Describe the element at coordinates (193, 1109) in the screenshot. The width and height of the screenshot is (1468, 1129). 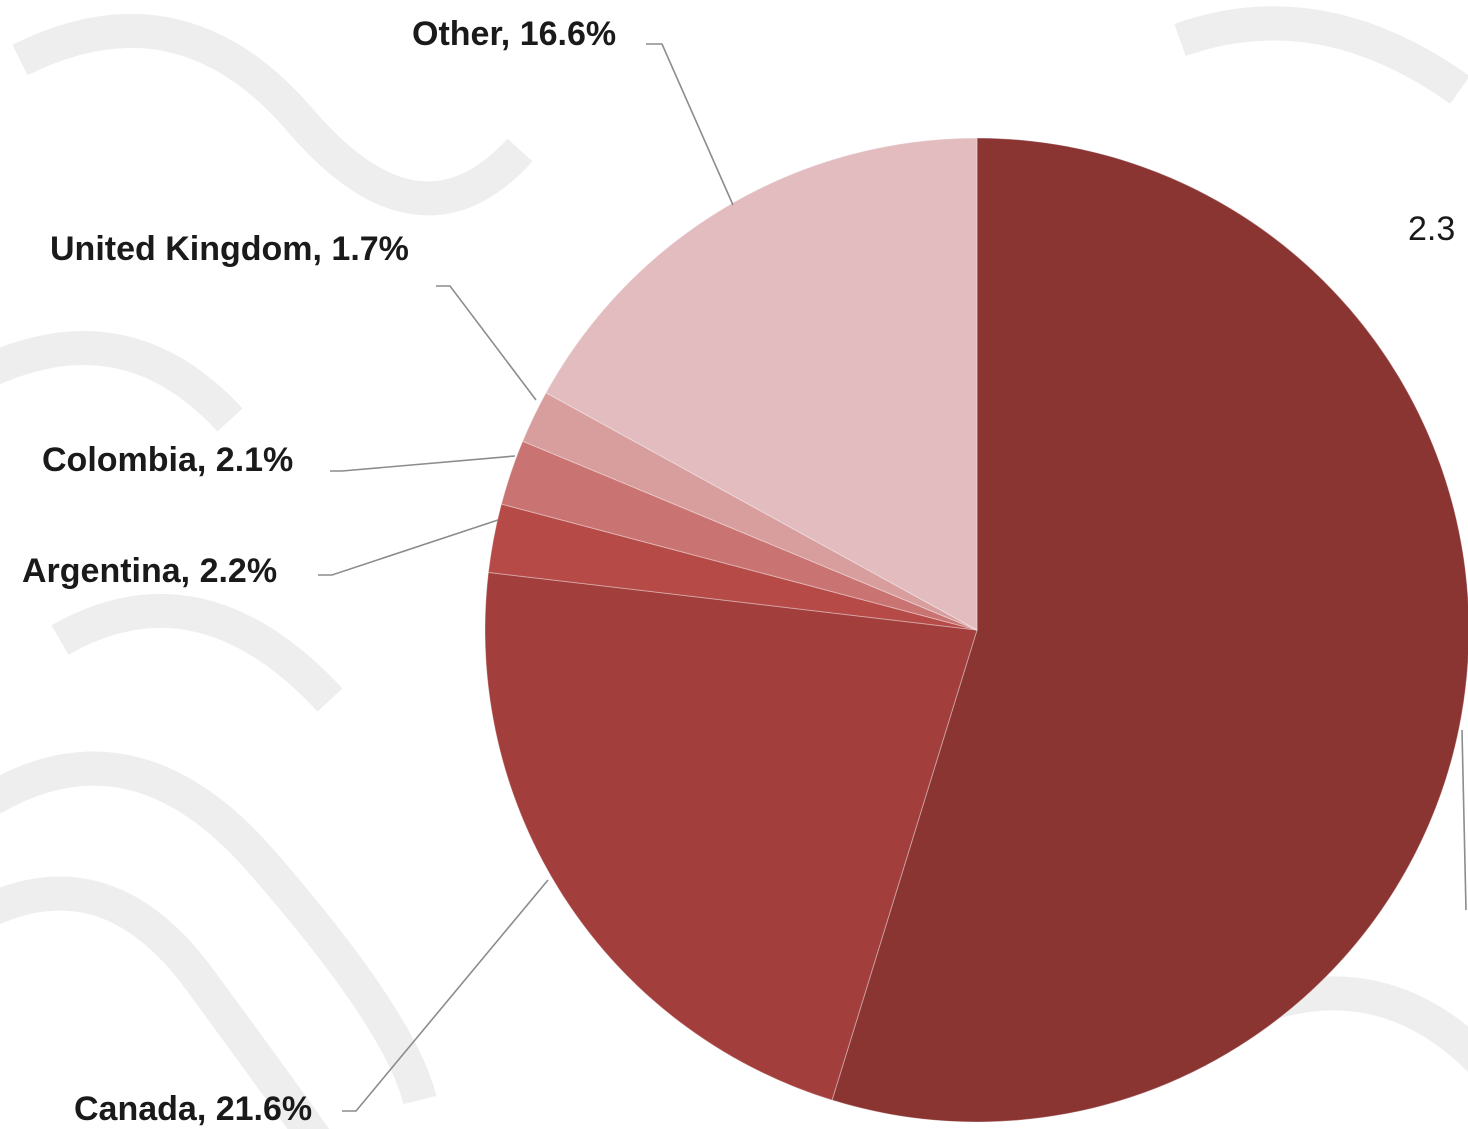
I see `label-canada: Canada, 21.6%` at that location.